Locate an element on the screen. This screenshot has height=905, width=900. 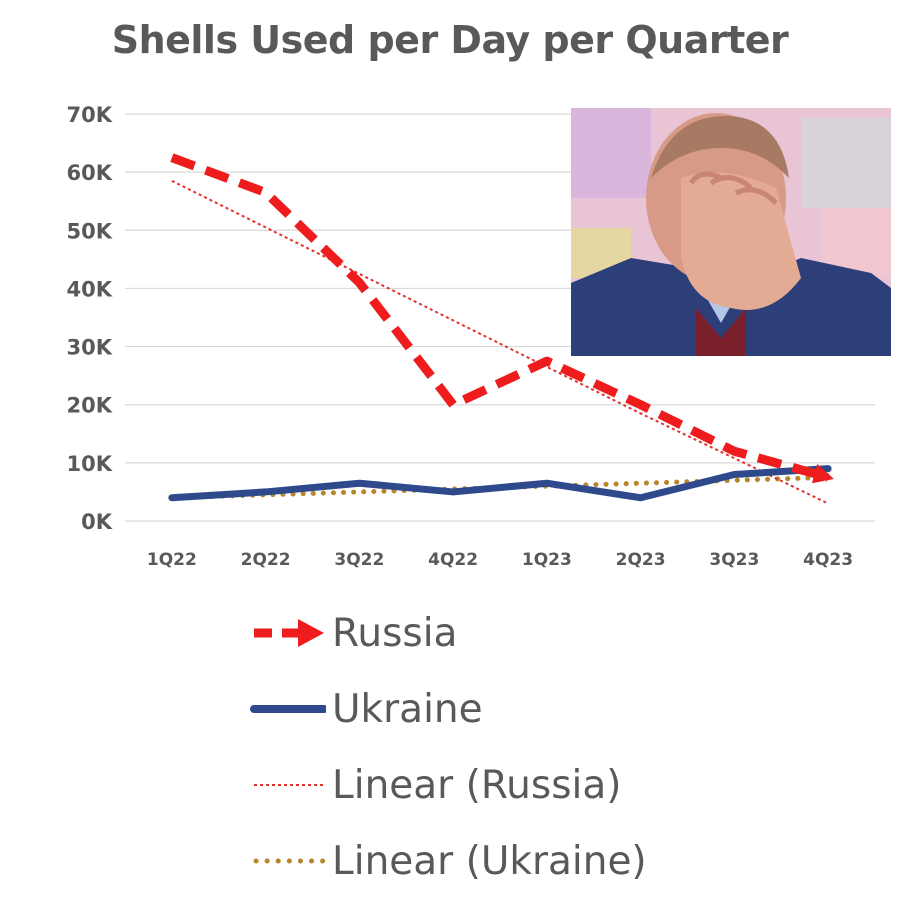
legend-label-ukraine: Ukraine is located at coordinates (407, 709).